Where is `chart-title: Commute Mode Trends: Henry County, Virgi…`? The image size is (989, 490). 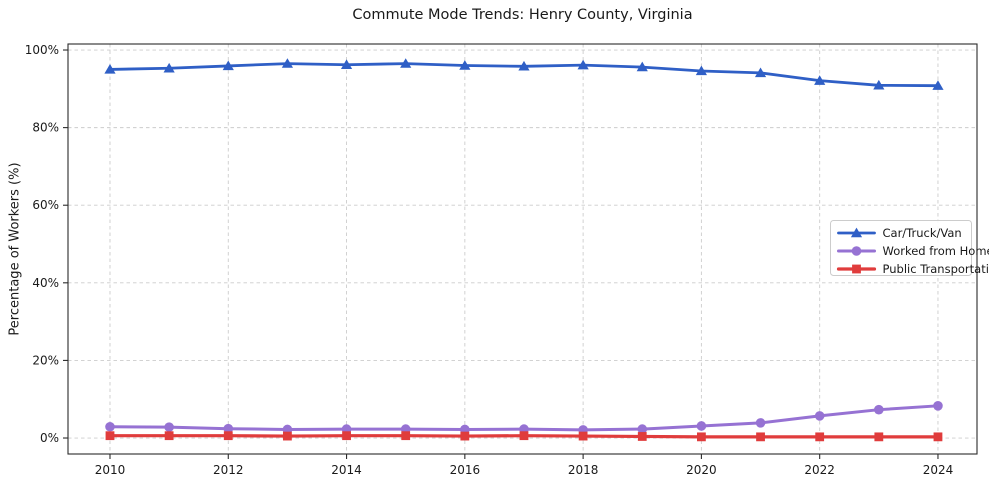
chart-title: Commute Mode Trends: Henry County, Virgi… is located at coordinates (522, 15).